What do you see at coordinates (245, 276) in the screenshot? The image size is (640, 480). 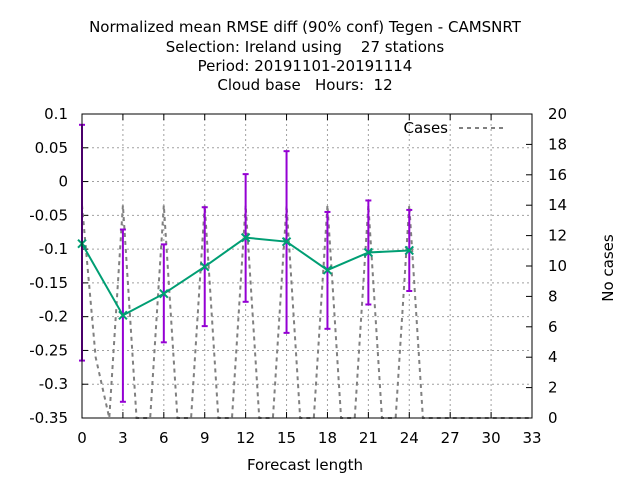 I see `mean-series` at bounding box center [245, 276].